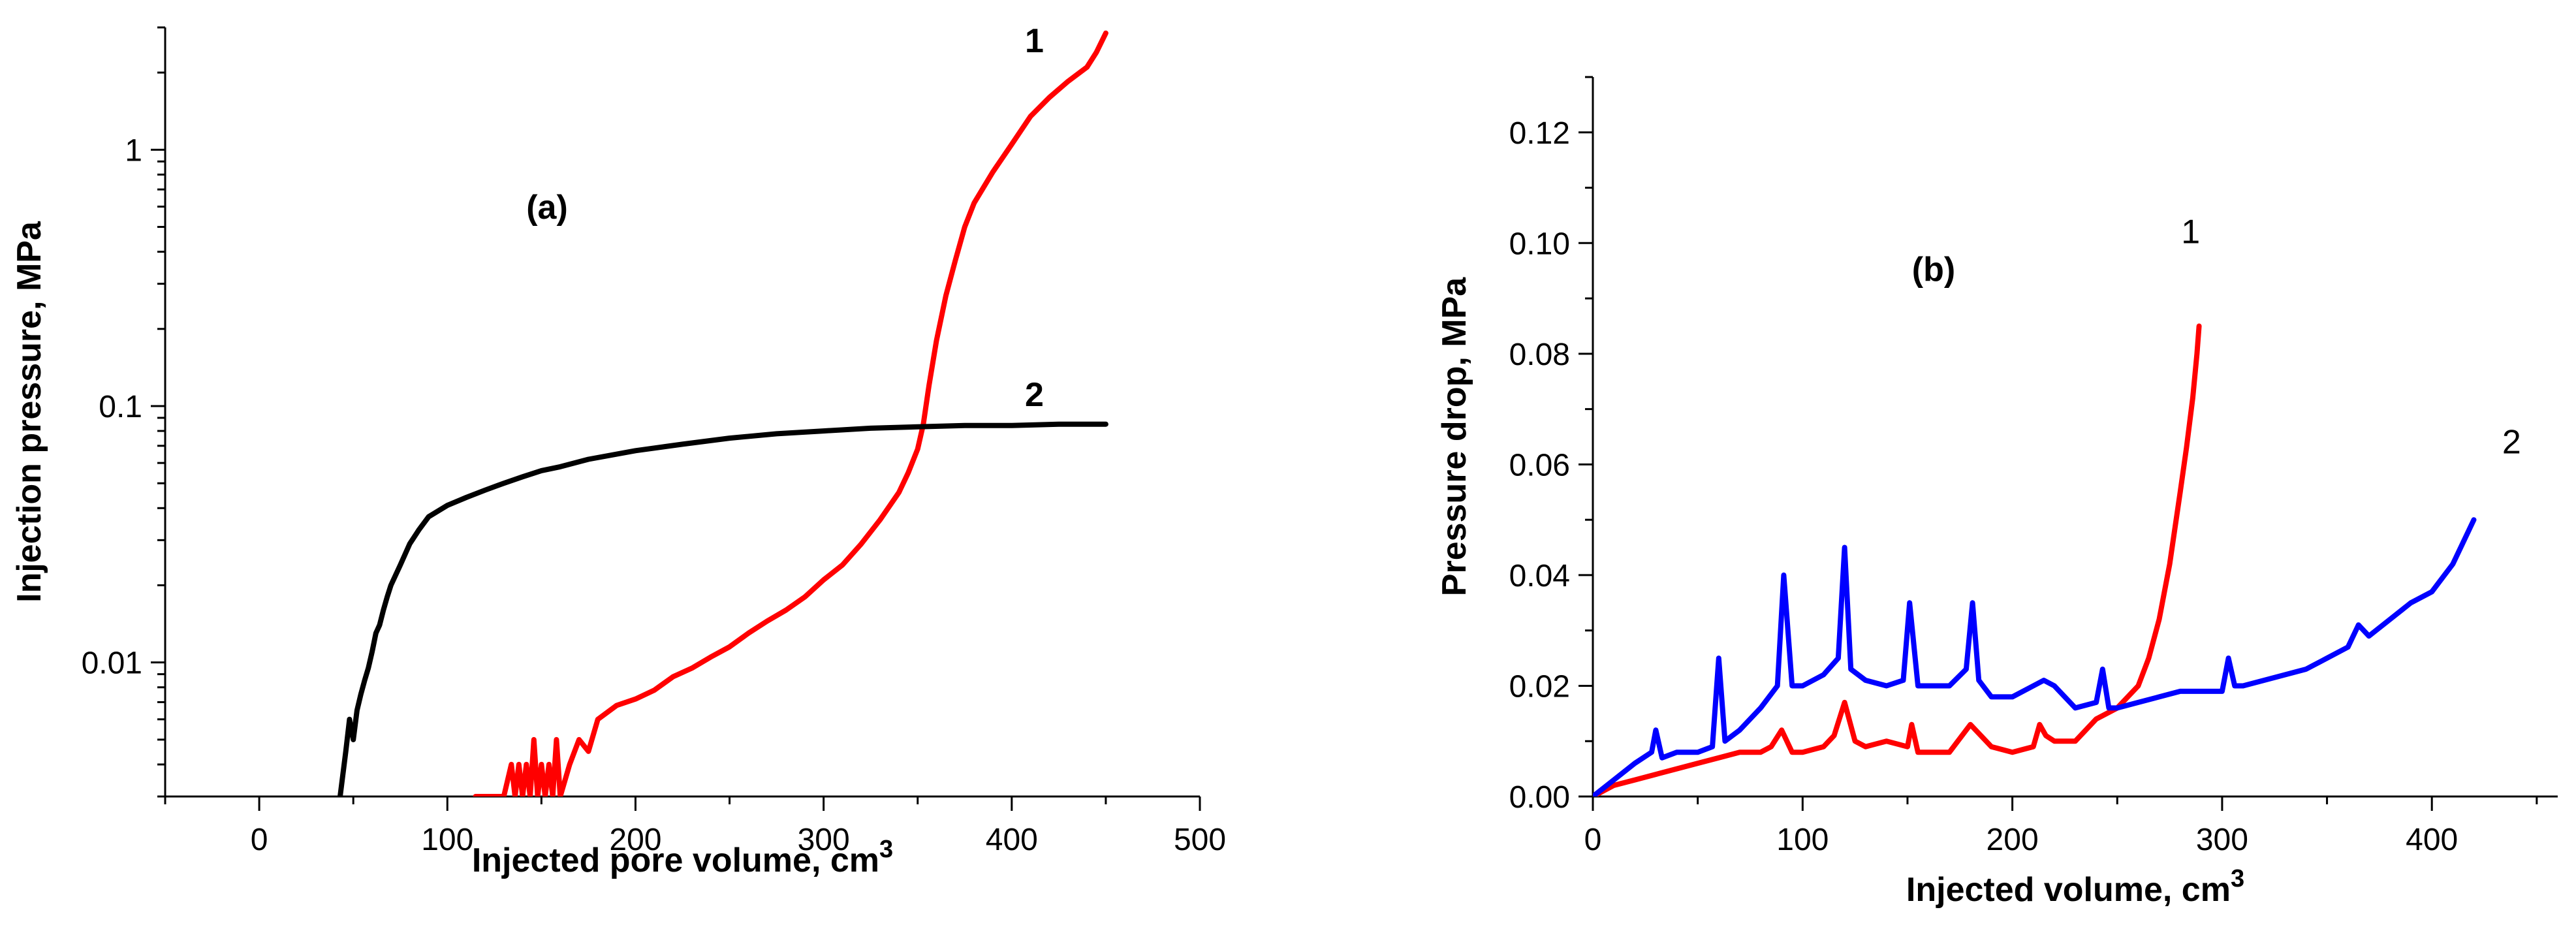  Describe the element at coordinates (1455, 436) in the screenshot. I see `y-axis-title: Pressure drop, MPa` at that location.